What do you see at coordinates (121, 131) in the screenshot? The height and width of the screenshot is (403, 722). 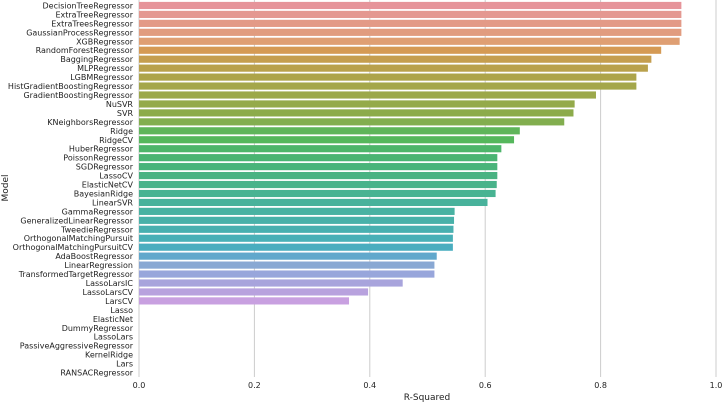 I see `y-tick-label: Ridge` at bounding box center [121, 131].